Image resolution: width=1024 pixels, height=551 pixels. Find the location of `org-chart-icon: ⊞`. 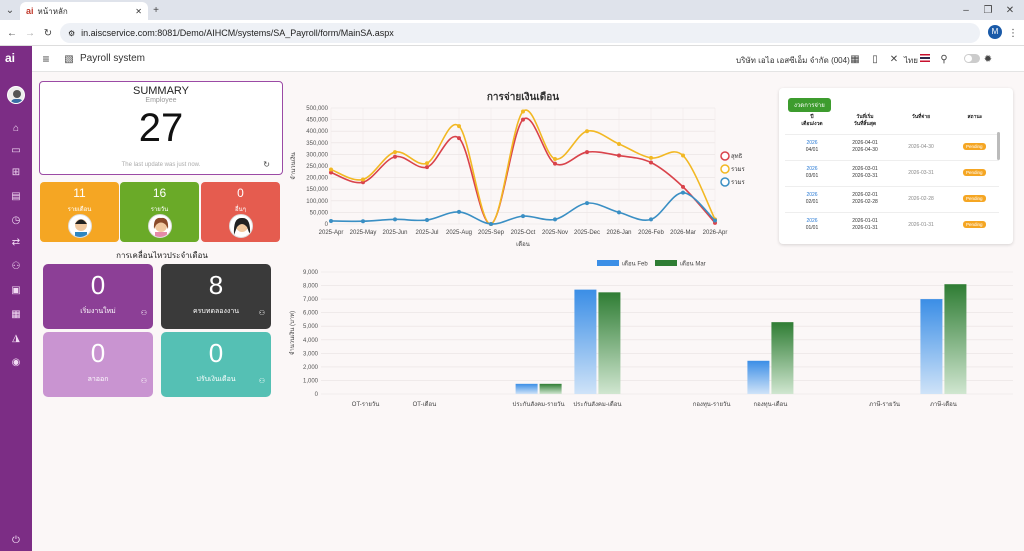

org-chart-icon: ⊞ is located at coordinates (16, 172).